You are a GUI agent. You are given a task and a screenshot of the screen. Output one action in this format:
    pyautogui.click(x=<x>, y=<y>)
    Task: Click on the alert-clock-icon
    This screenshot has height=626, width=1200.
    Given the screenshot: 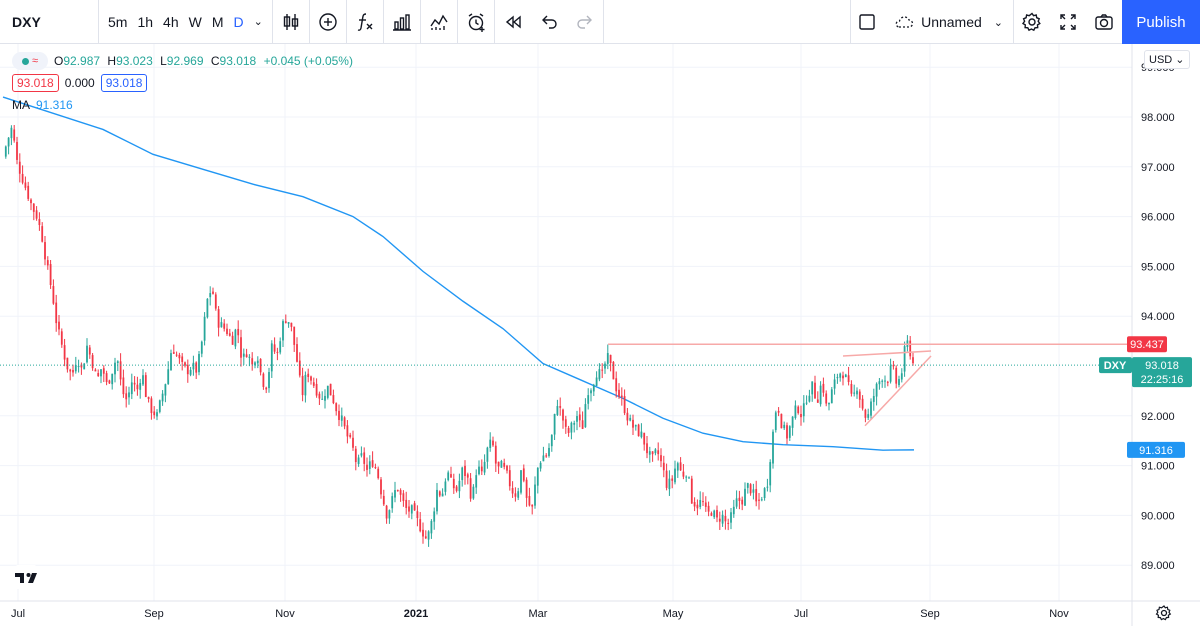 What is the action you would take?
    pyautogui.click(x=476, y=22)
    